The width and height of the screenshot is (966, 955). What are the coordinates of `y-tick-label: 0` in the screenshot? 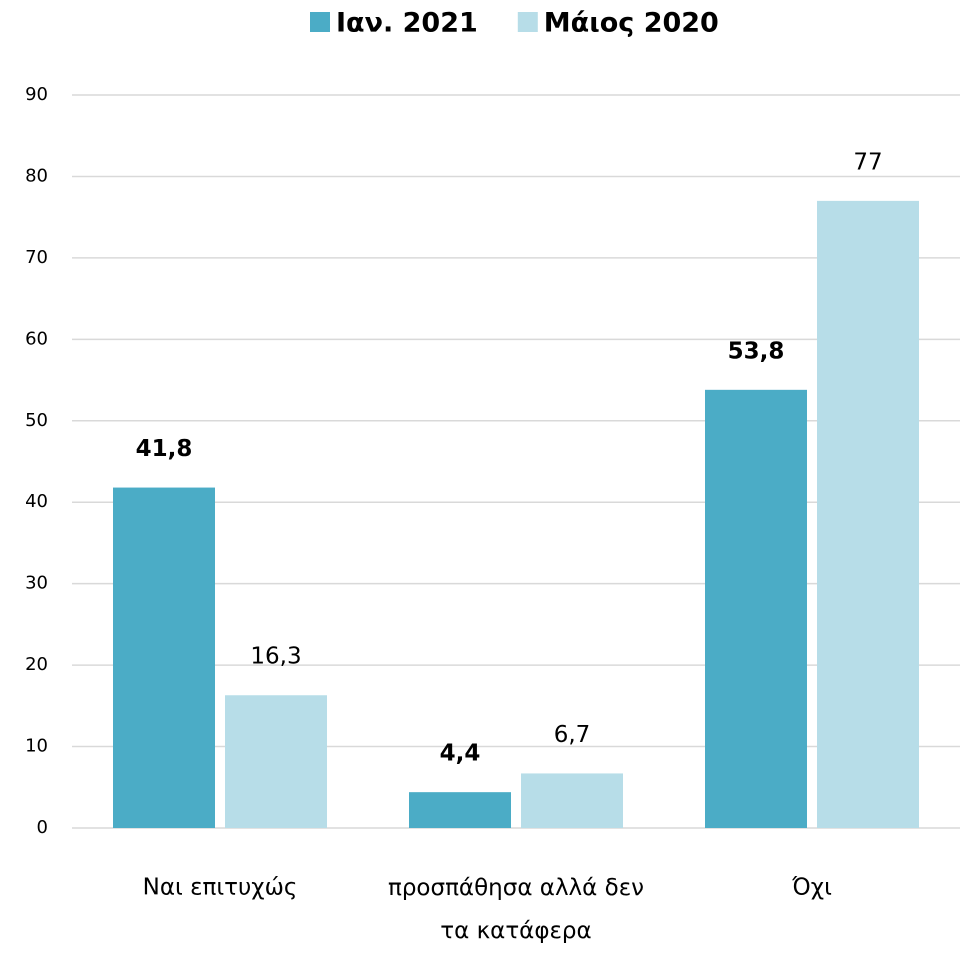 It's located at (42, 827).